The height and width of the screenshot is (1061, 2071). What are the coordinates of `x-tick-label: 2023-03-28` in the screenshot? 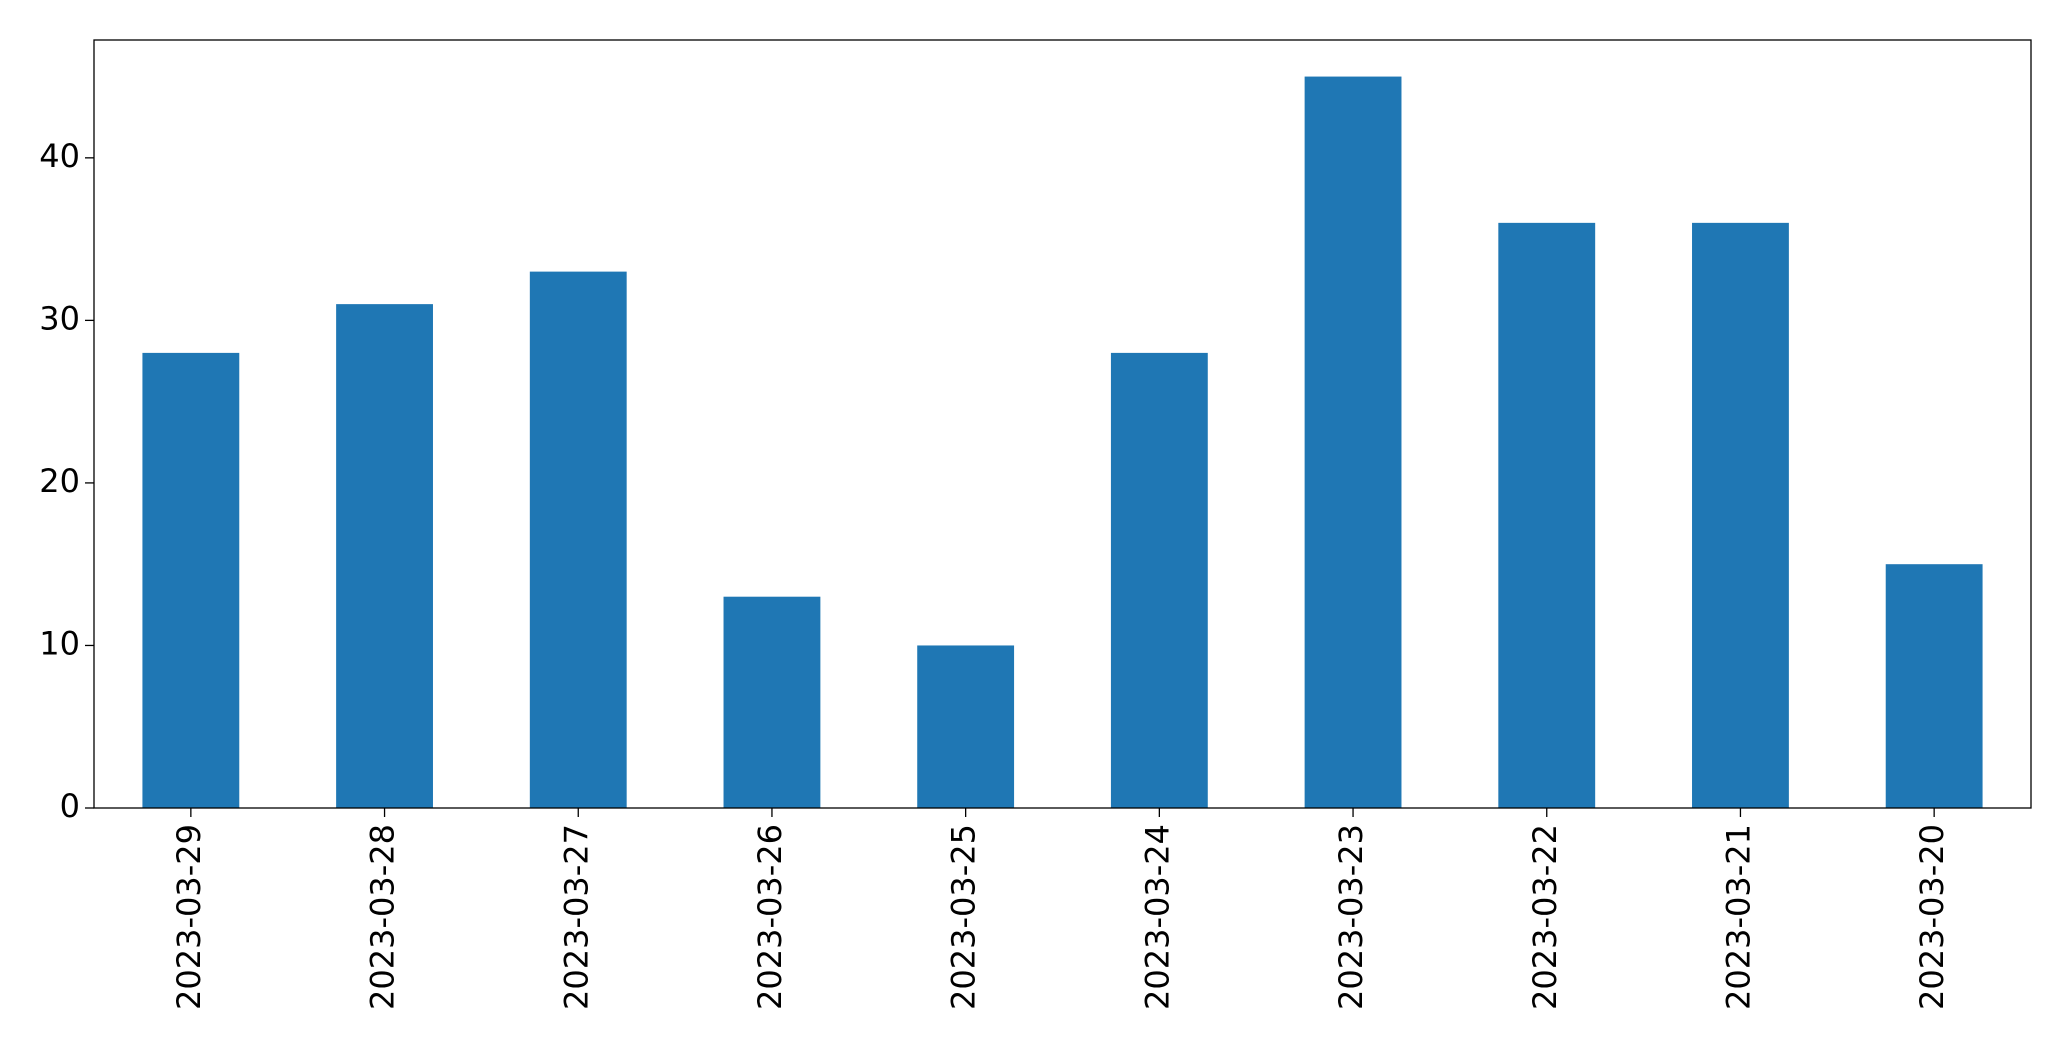 It's located at (383, 917).